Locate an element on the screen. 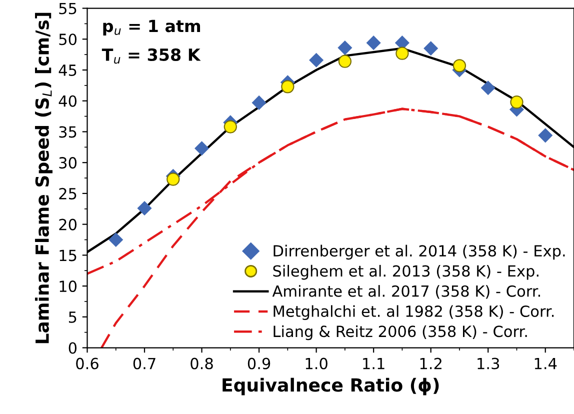 This screenshot has width=574, height=414. y-tick-label: 35 is located at coordinates (67, 132).